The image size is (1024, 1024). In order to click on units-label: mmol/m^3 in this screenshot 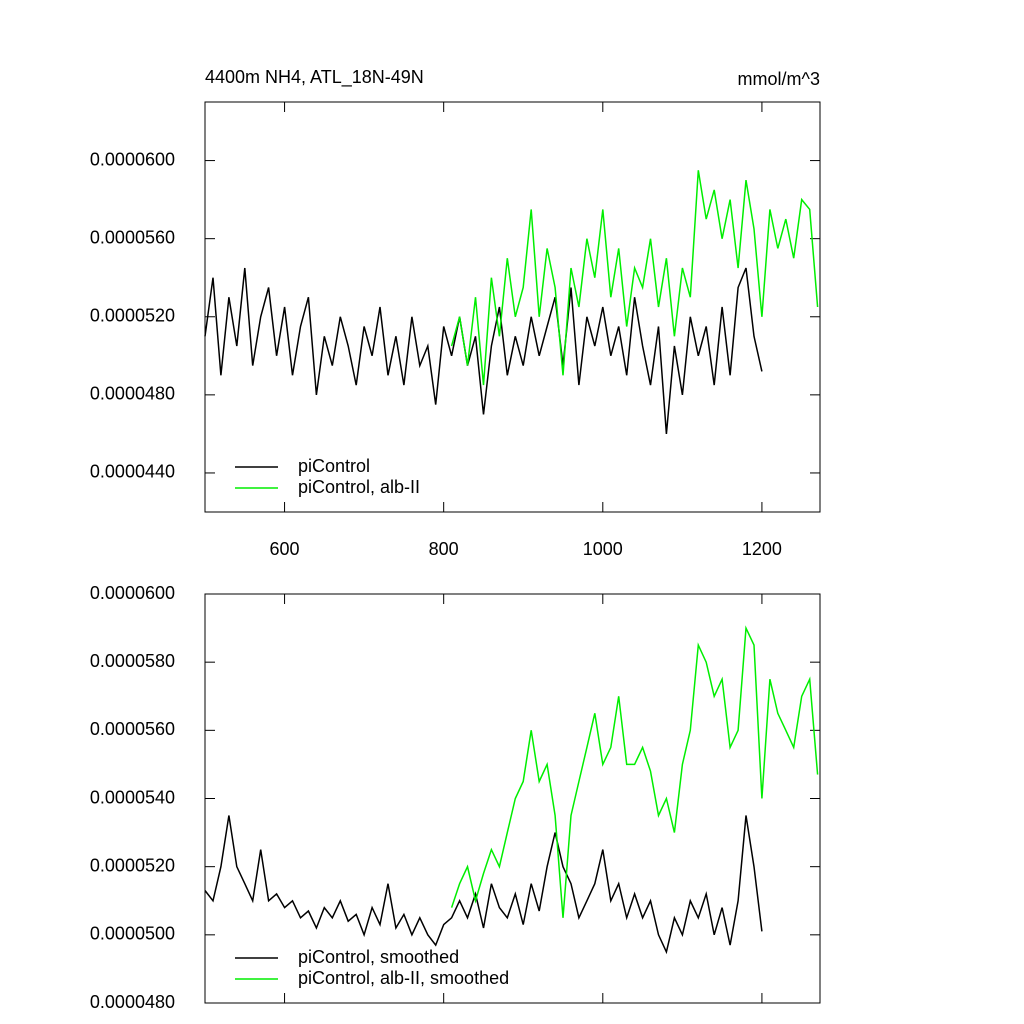, I will do `click(779, 79)`.